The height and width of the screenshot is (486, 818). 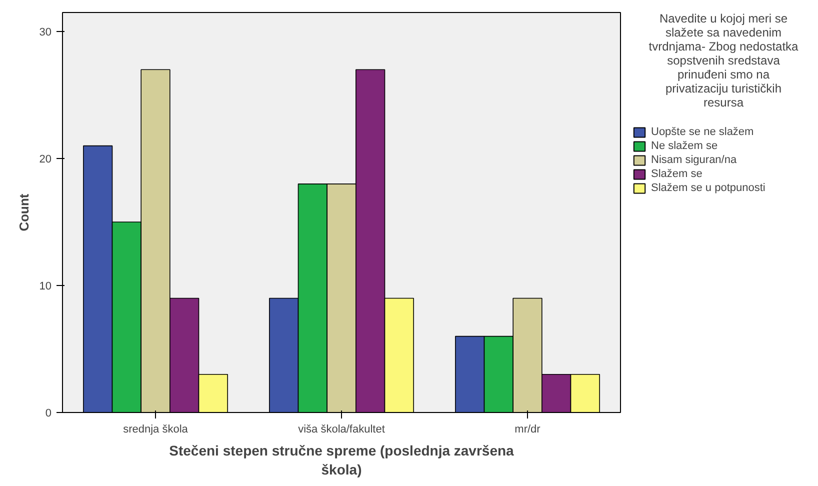 I want to click on x-tick-label: srednja škola, so click(x=156, y=430).